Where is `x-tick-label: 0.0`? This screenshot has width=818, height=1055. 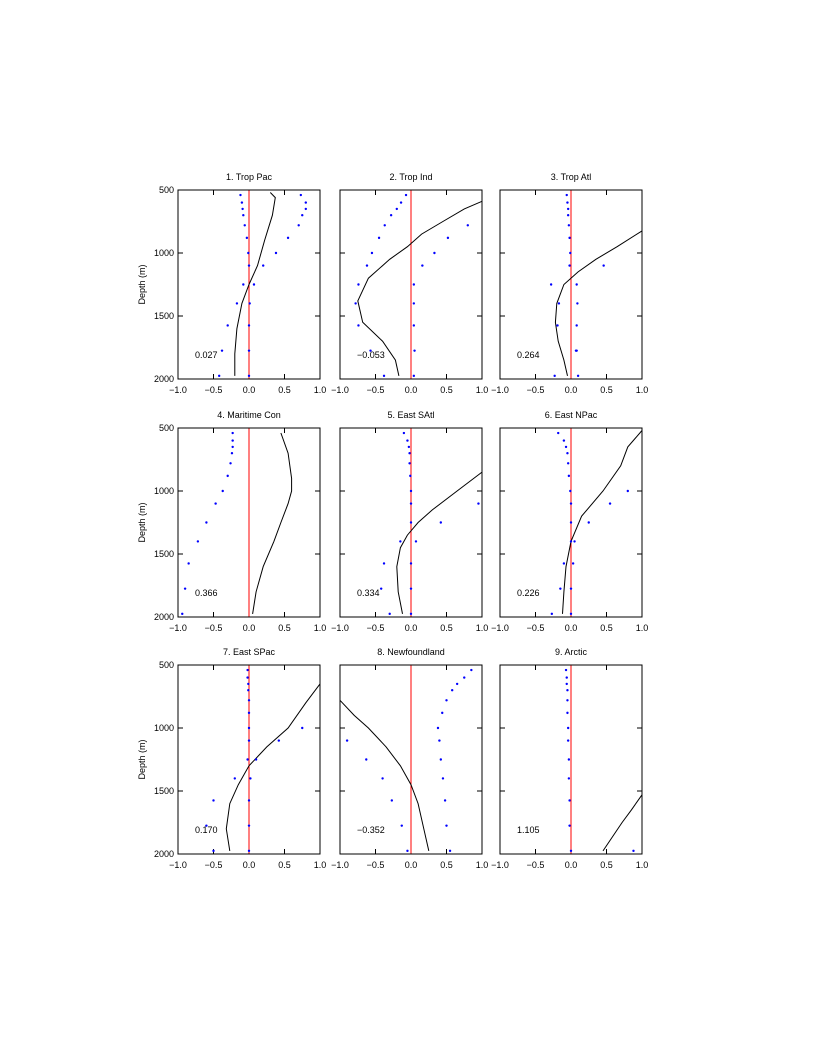 x-tick-label: 0.0 is located at coordinates (249, 628).